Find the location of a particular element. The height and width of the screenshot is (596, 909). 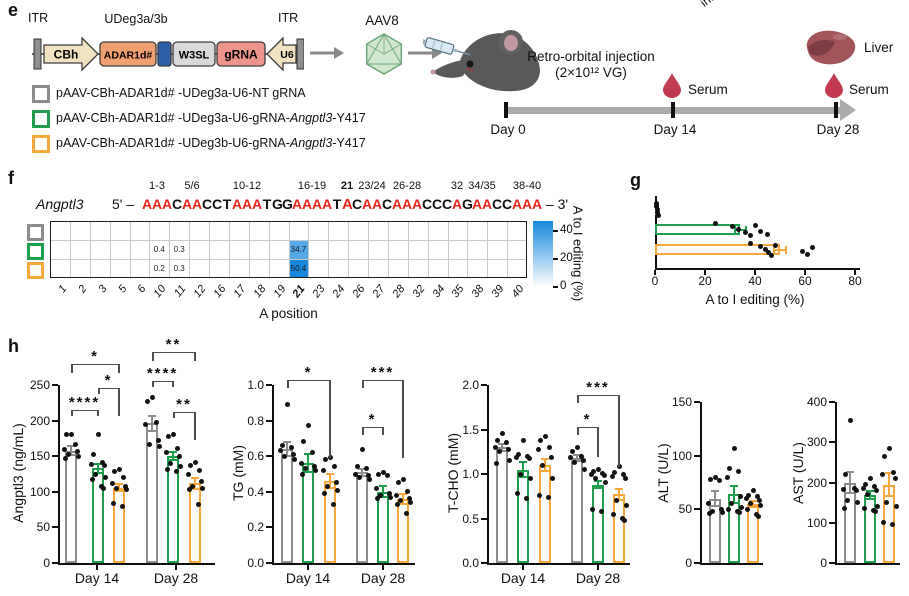

heatmap-cell: 0.4 is located at coordinates (159, 249).